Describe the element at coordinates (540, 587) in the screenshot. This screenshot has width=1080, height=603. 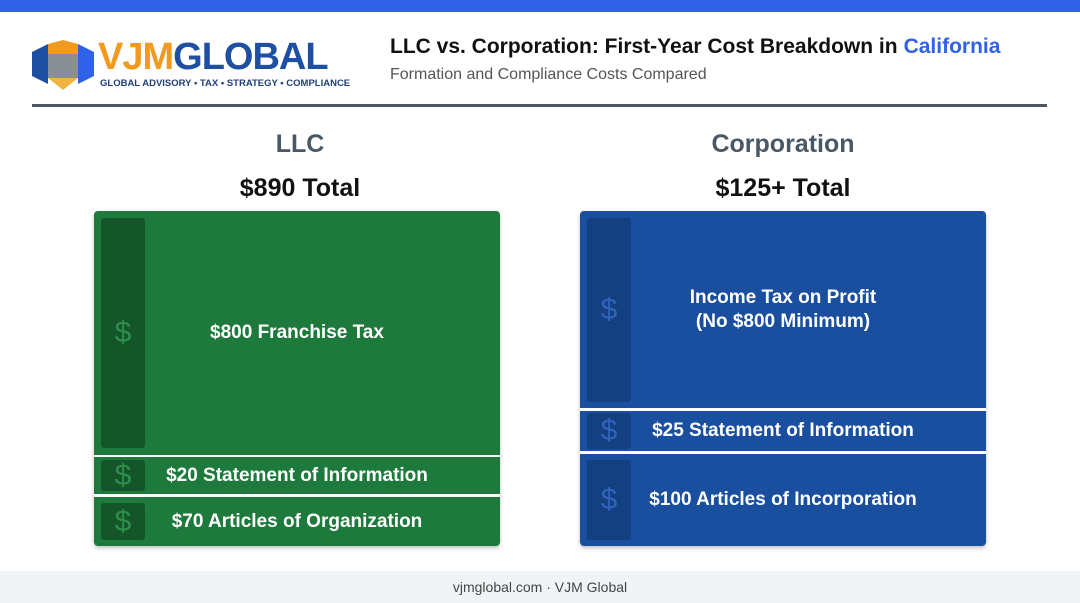
I see `footer: vjmglobal.com · VJM Global` at that location.